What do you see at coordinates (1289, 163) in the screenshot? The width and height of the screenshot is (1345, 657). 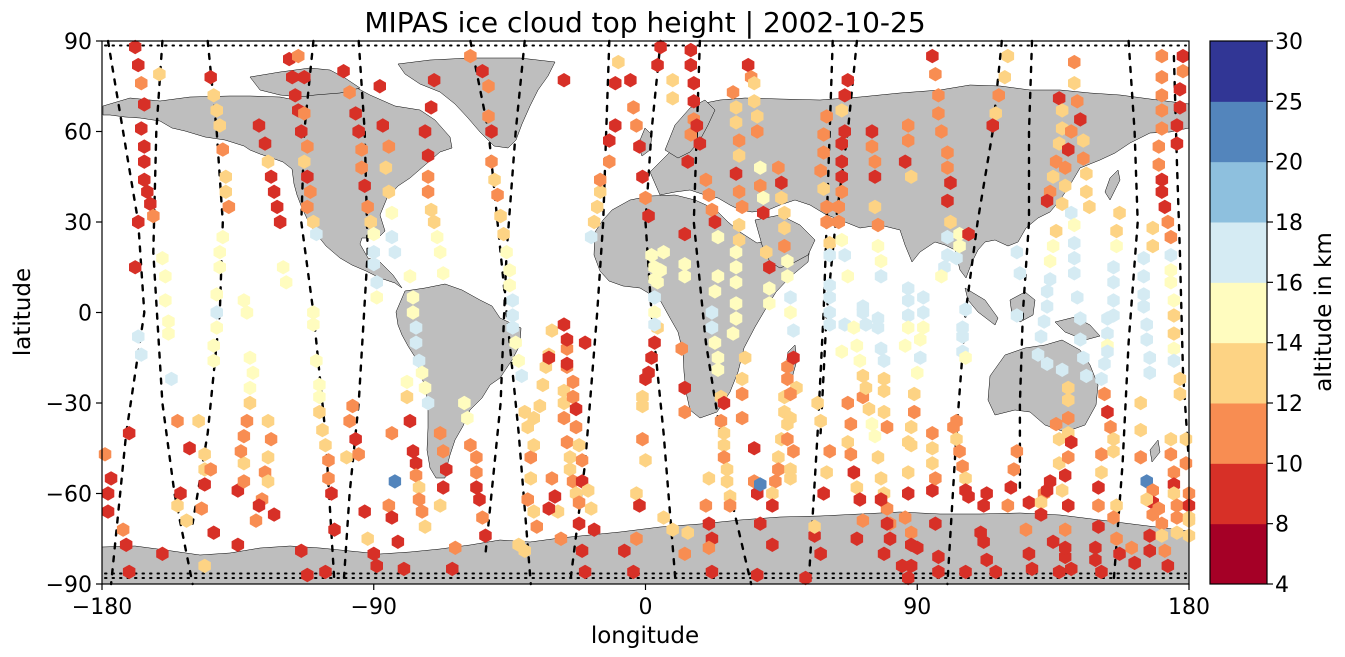 I see `colorbar-tick-label: 20` at bounding box center [1289, 163].